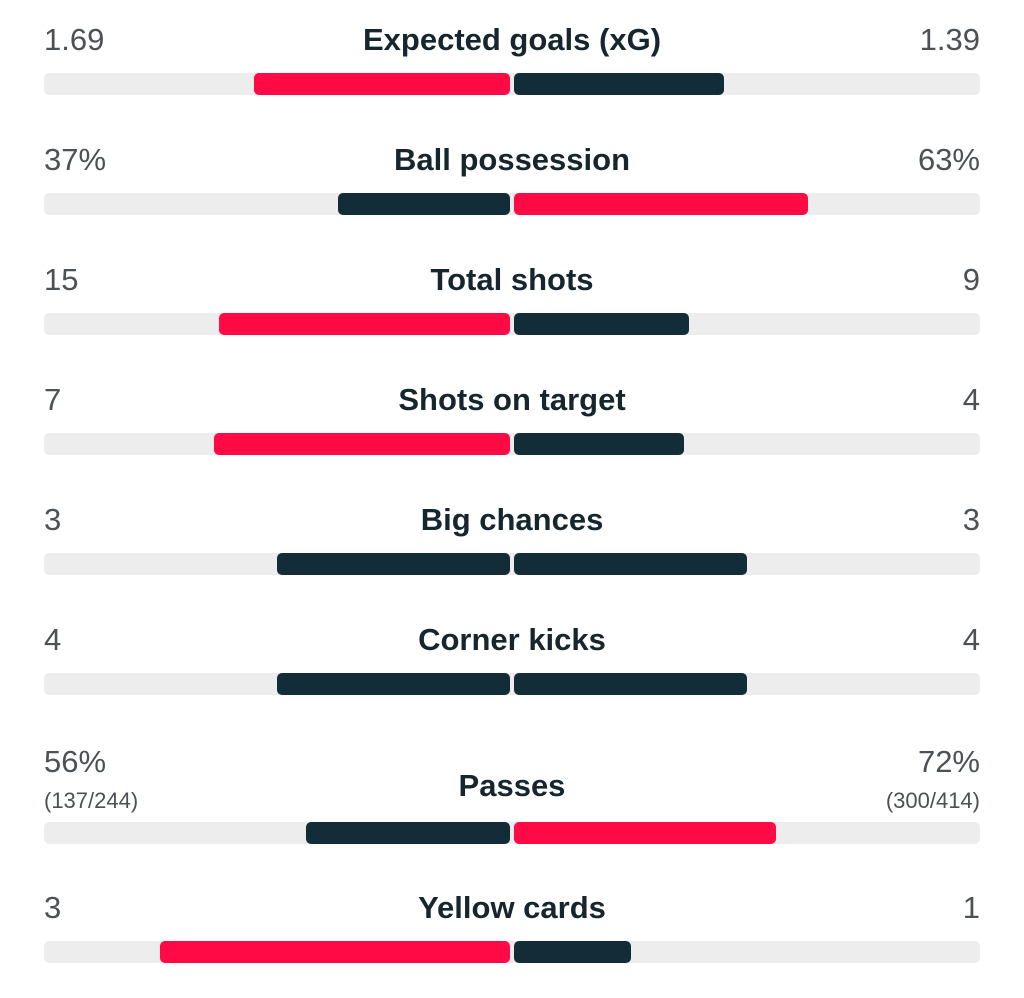 This screenshot has height=998, width=1024. What do you see at coordinates (512, 159) in the screenshot?
I see `stat-label: Ball possession` at bounding box center [512, 159].